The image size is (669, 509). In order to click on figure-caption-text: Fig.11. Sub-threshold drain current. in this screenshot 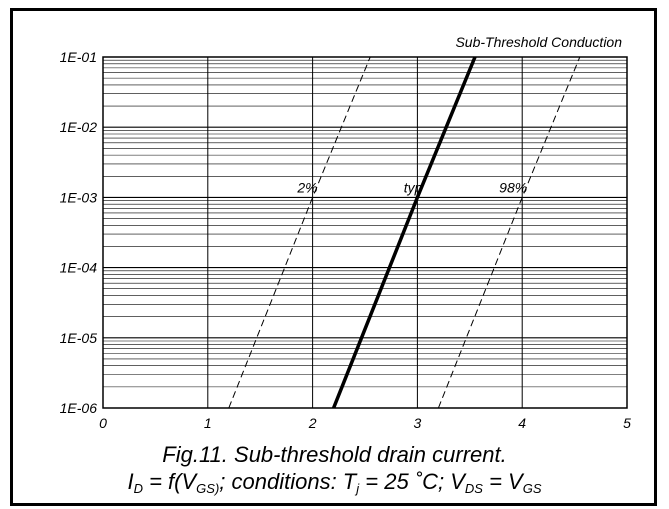, I will do `click(334, 454)`.